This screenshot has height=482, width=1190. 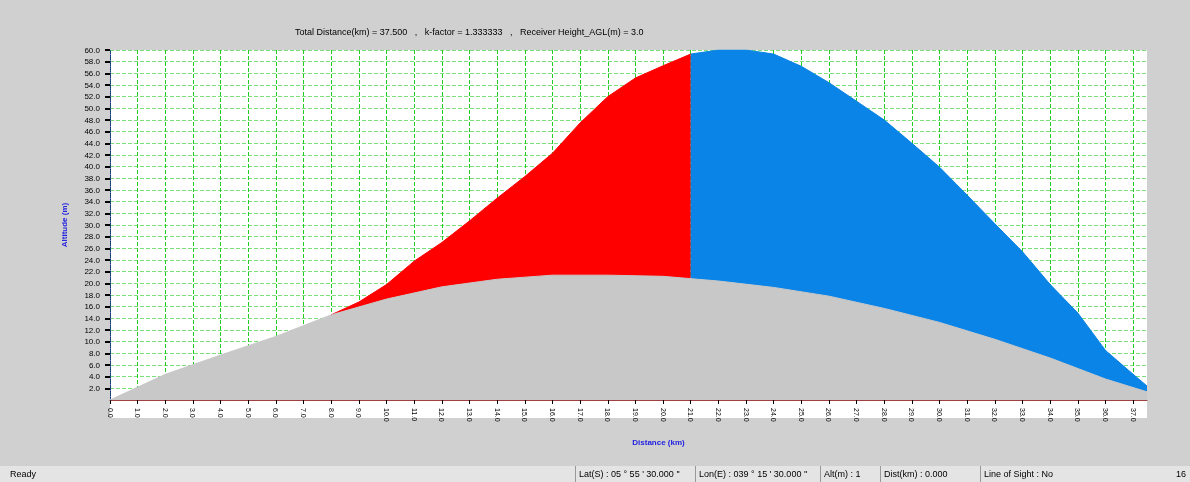 I want to click on y-tick-label: 30.0, so click(x=92, y=225).